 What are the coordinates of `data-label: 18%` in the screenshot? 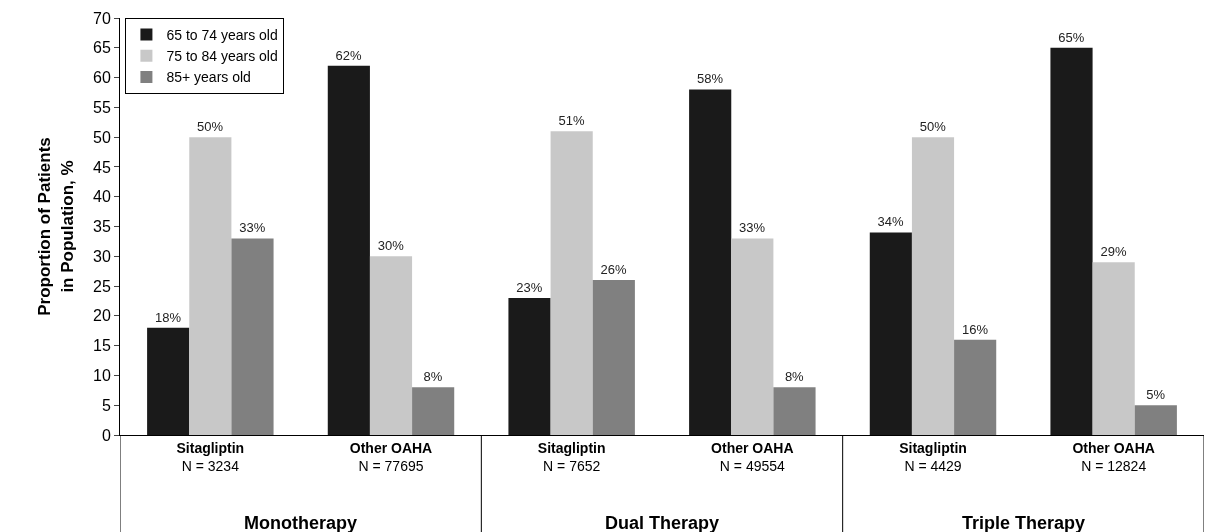 It's located at (168, 317).